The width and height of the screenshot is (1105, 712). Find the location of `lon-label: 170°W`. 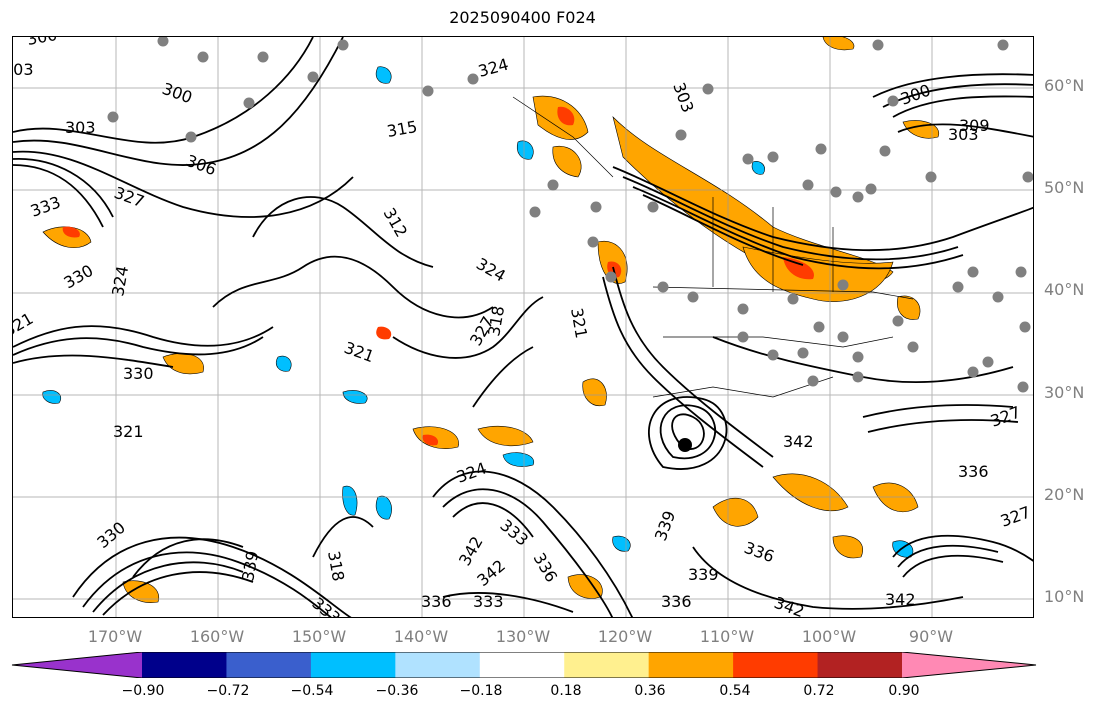

lon-label: 170°W is located at coordinates (115, 636).